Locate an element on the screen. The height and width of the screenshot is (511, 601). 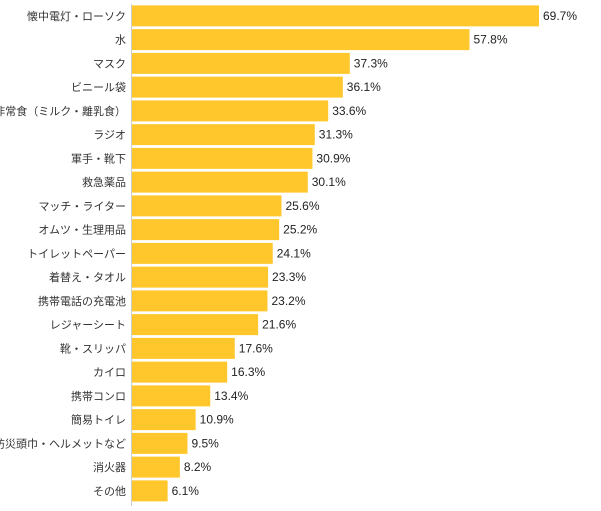
category-label: ラジオ is located at coordinates (109, 135).